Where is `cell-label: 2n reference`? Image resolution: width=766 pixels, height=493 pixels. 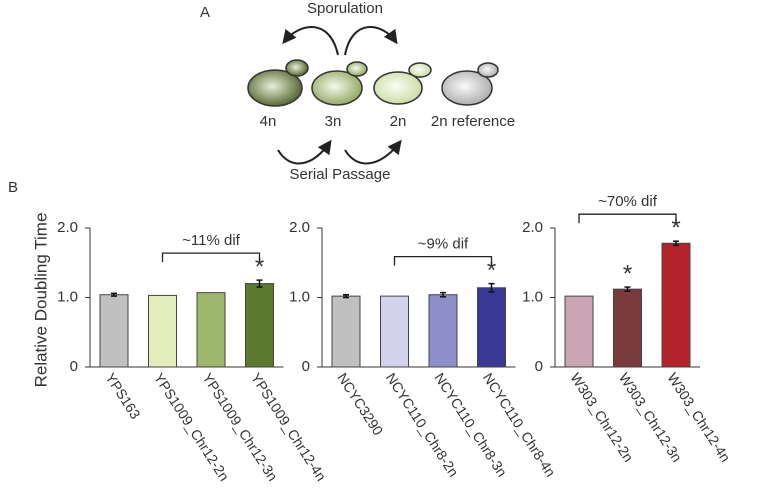
cell-label: 2n reference is located at coordinates (473, 121).